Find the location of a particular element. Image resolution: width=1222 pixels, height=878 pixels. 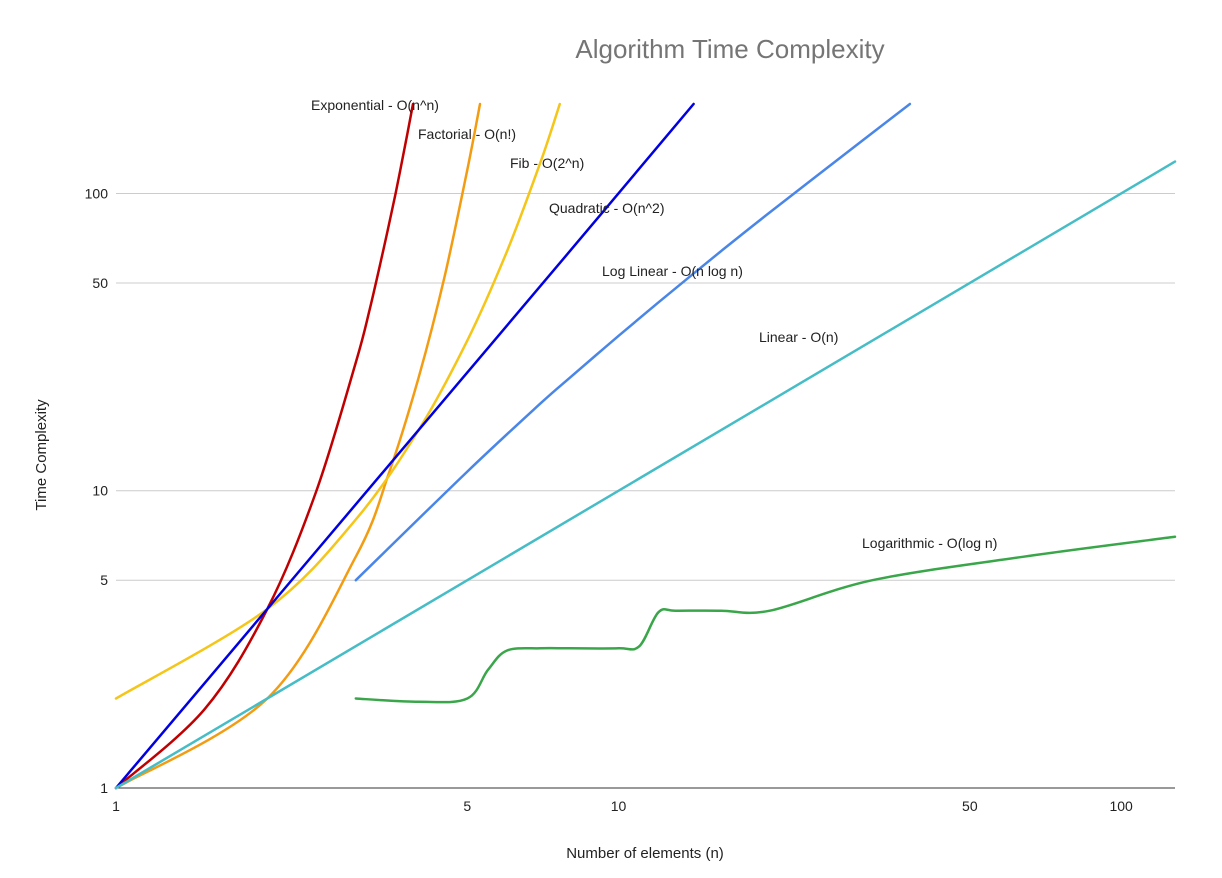

x-axis-ticks: 1 5 10 50 100 is located at coordinates (622, 806).